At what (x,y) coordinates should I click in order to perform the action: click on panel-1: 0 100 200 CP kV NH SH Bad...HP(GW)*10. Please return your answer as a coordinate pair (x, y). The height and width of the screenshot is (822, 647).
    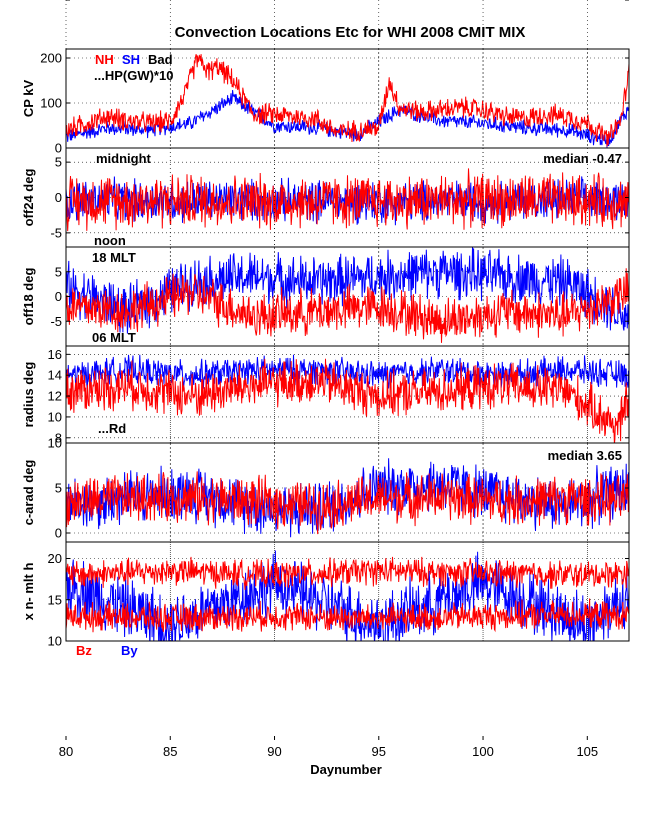
    Looking at the image, I should click on (325, 102).